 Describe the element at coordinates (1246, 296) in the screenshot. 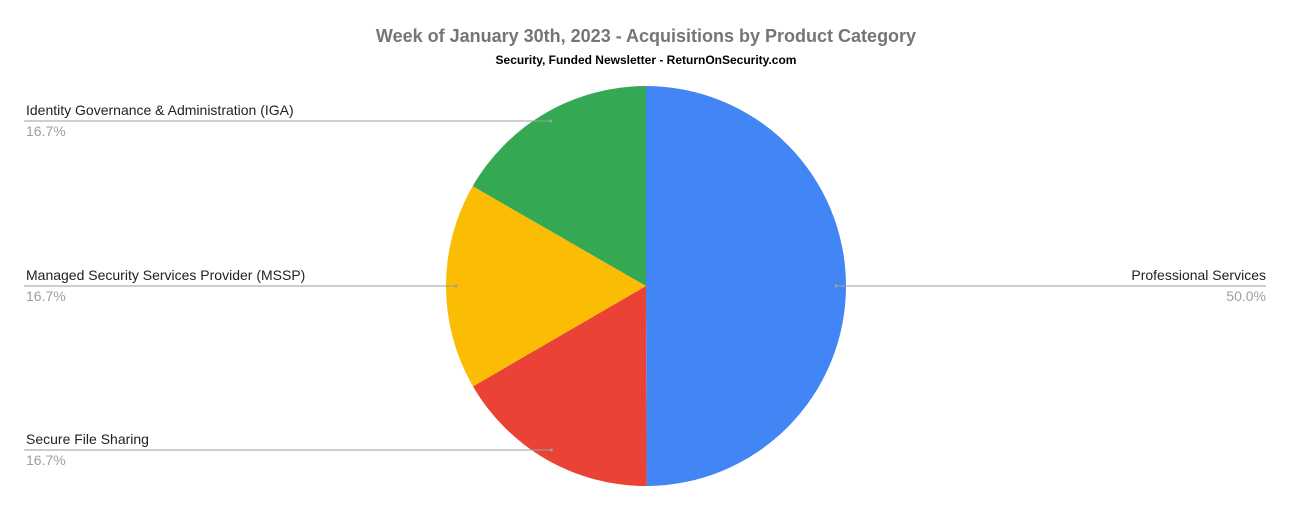

I see `slice-percent-label: 50.0%` at that location.